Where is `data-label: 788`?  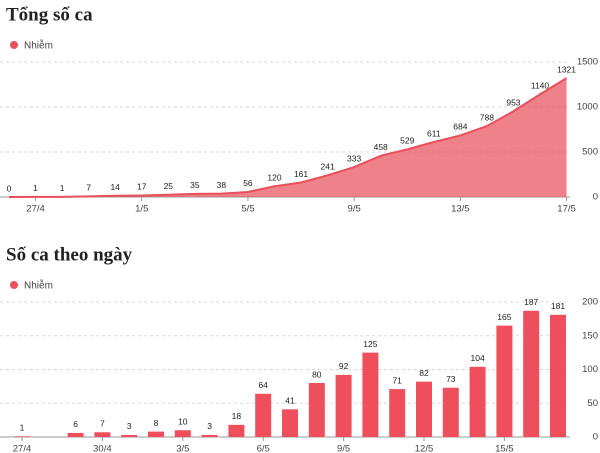 data-label: 788 is located at coordinates (487, 117).